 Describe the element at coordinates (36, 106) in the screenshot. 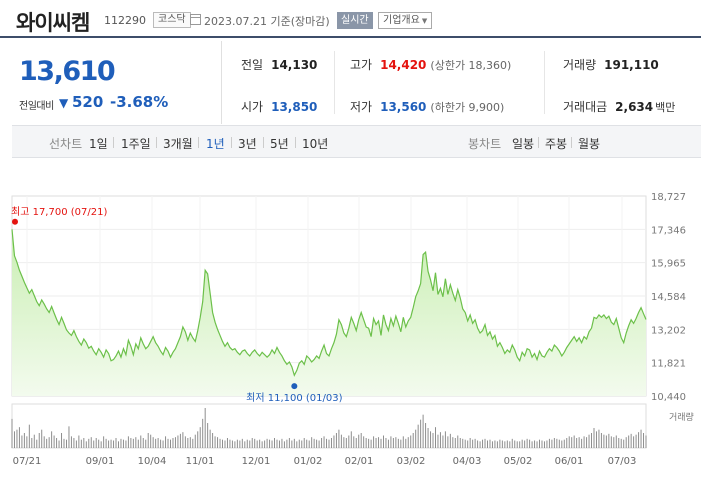

I see `change-label: 전일대비` at that location.